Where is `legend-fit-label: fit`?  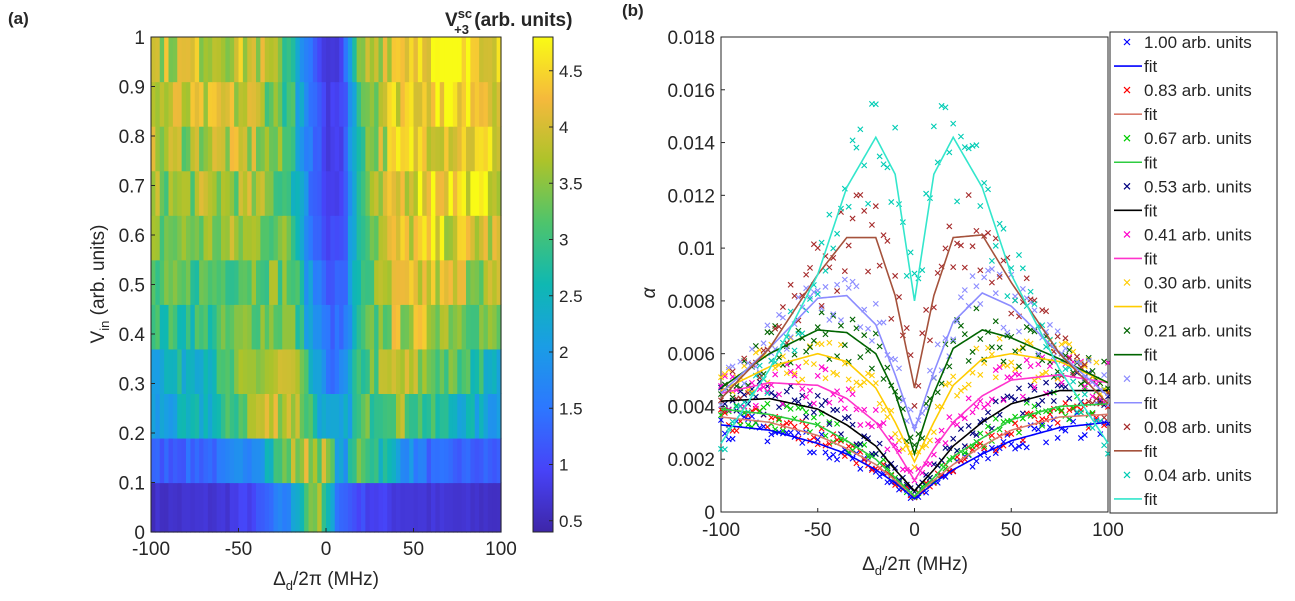 legend-fit-label: fit is located at coordinates (1151, 403).